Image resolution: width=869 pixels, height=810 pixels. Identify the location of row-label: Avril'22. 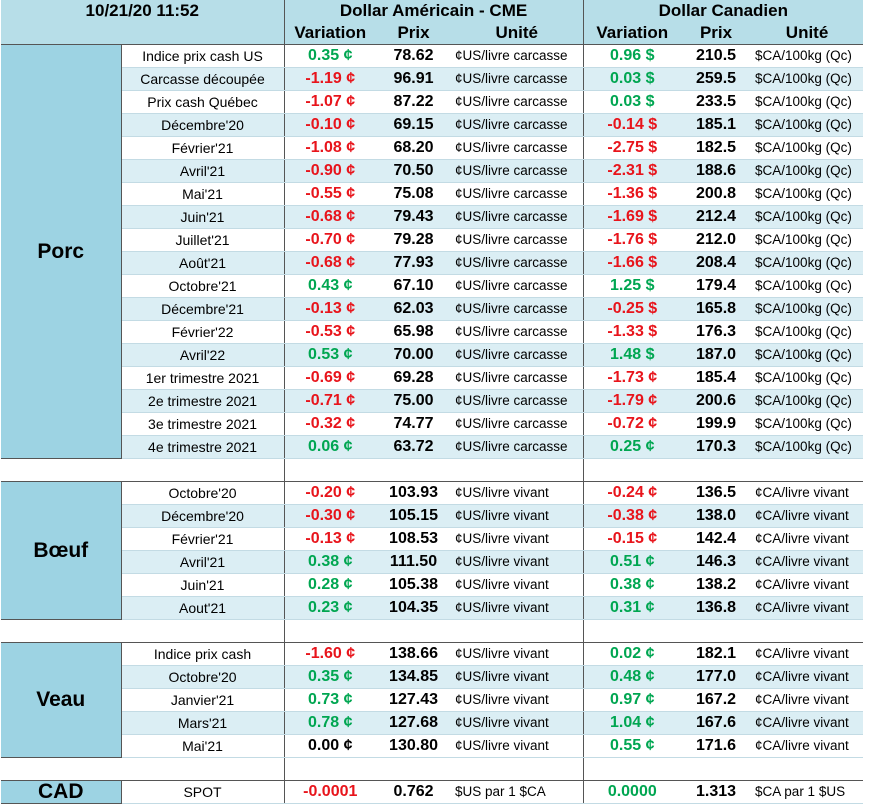
(203, 355).